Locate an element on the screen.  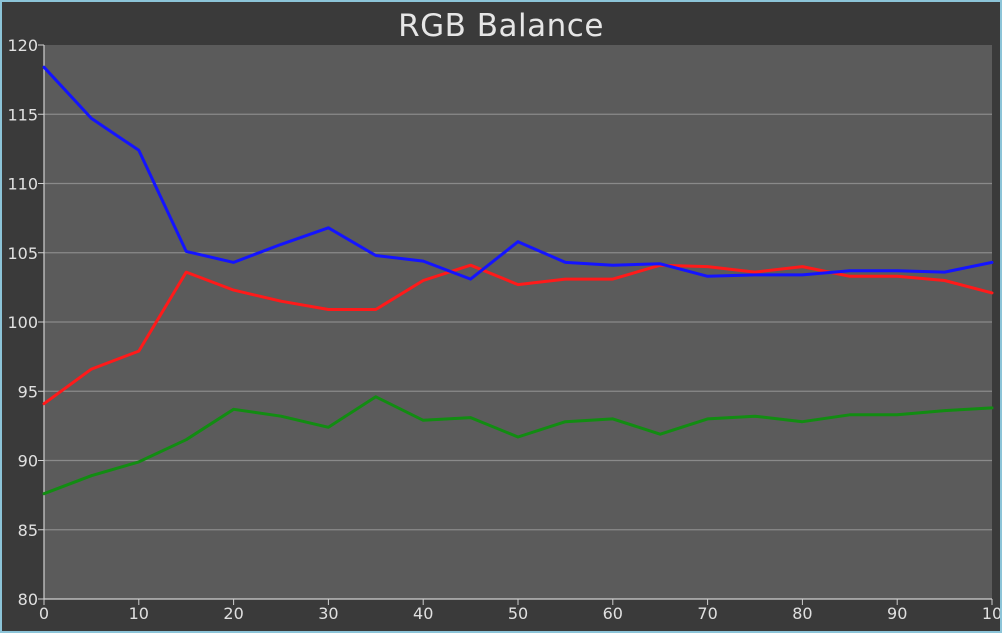
y-tick-label: 110 is located at coordinates (22, 184).